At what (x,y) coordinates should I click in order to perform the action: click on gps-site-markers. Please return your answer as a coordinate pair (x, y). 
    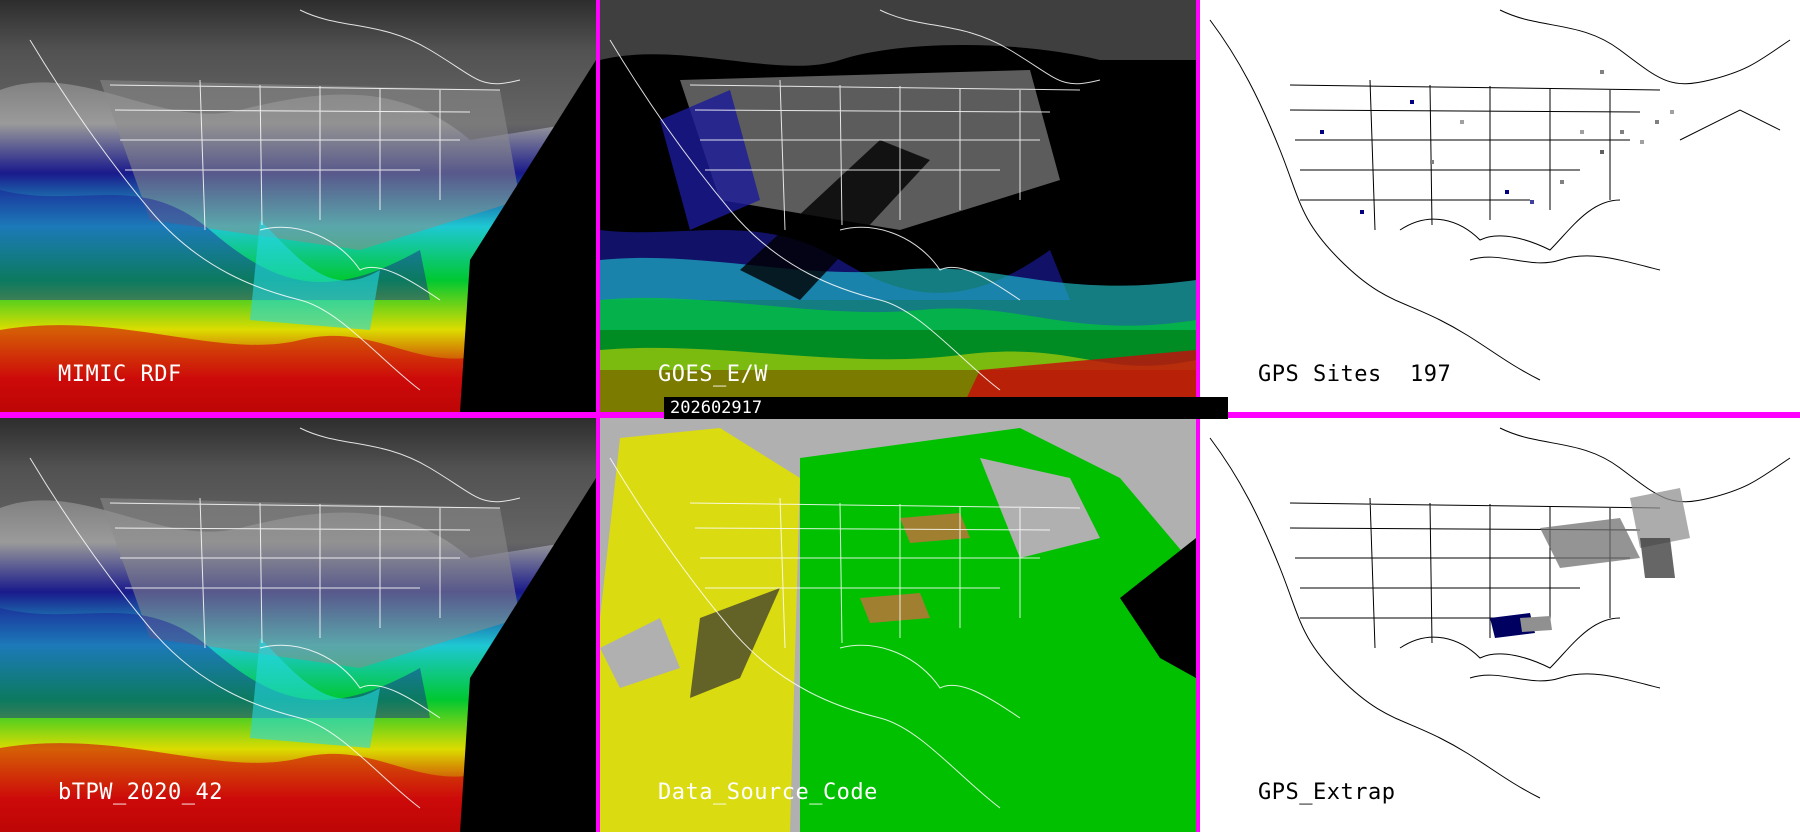
    Looking at the image, I should click on (1497, 142).